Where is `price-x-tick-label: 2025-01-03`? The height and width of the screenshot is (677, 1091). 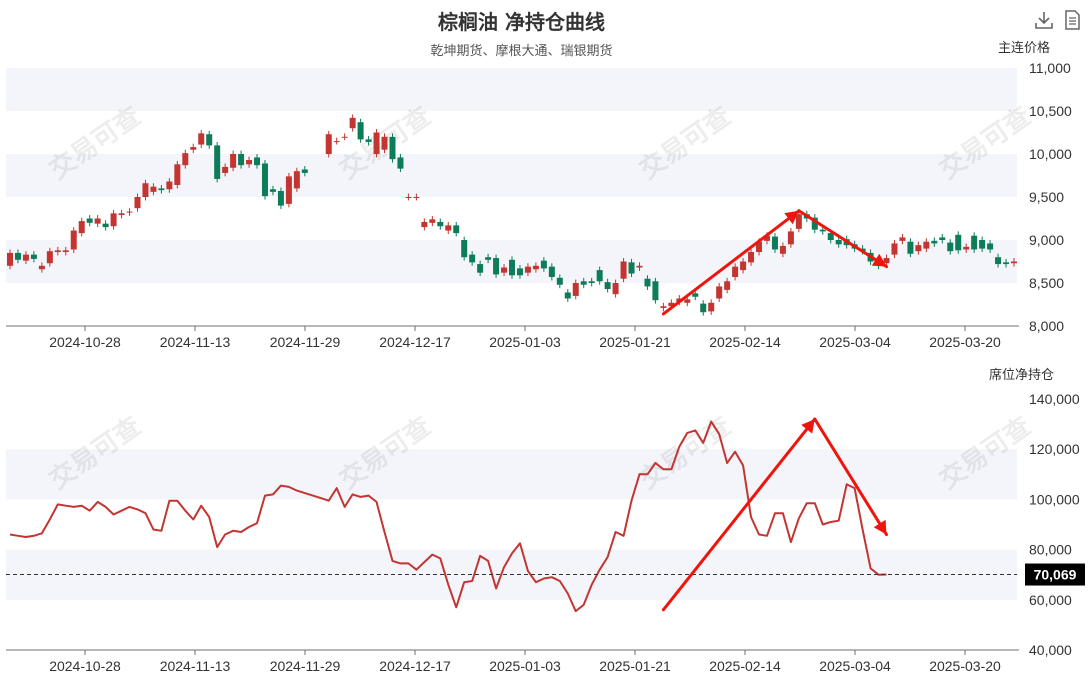 price-x-tick-label: 2025-01-03 is located at coordinates (525, 342).